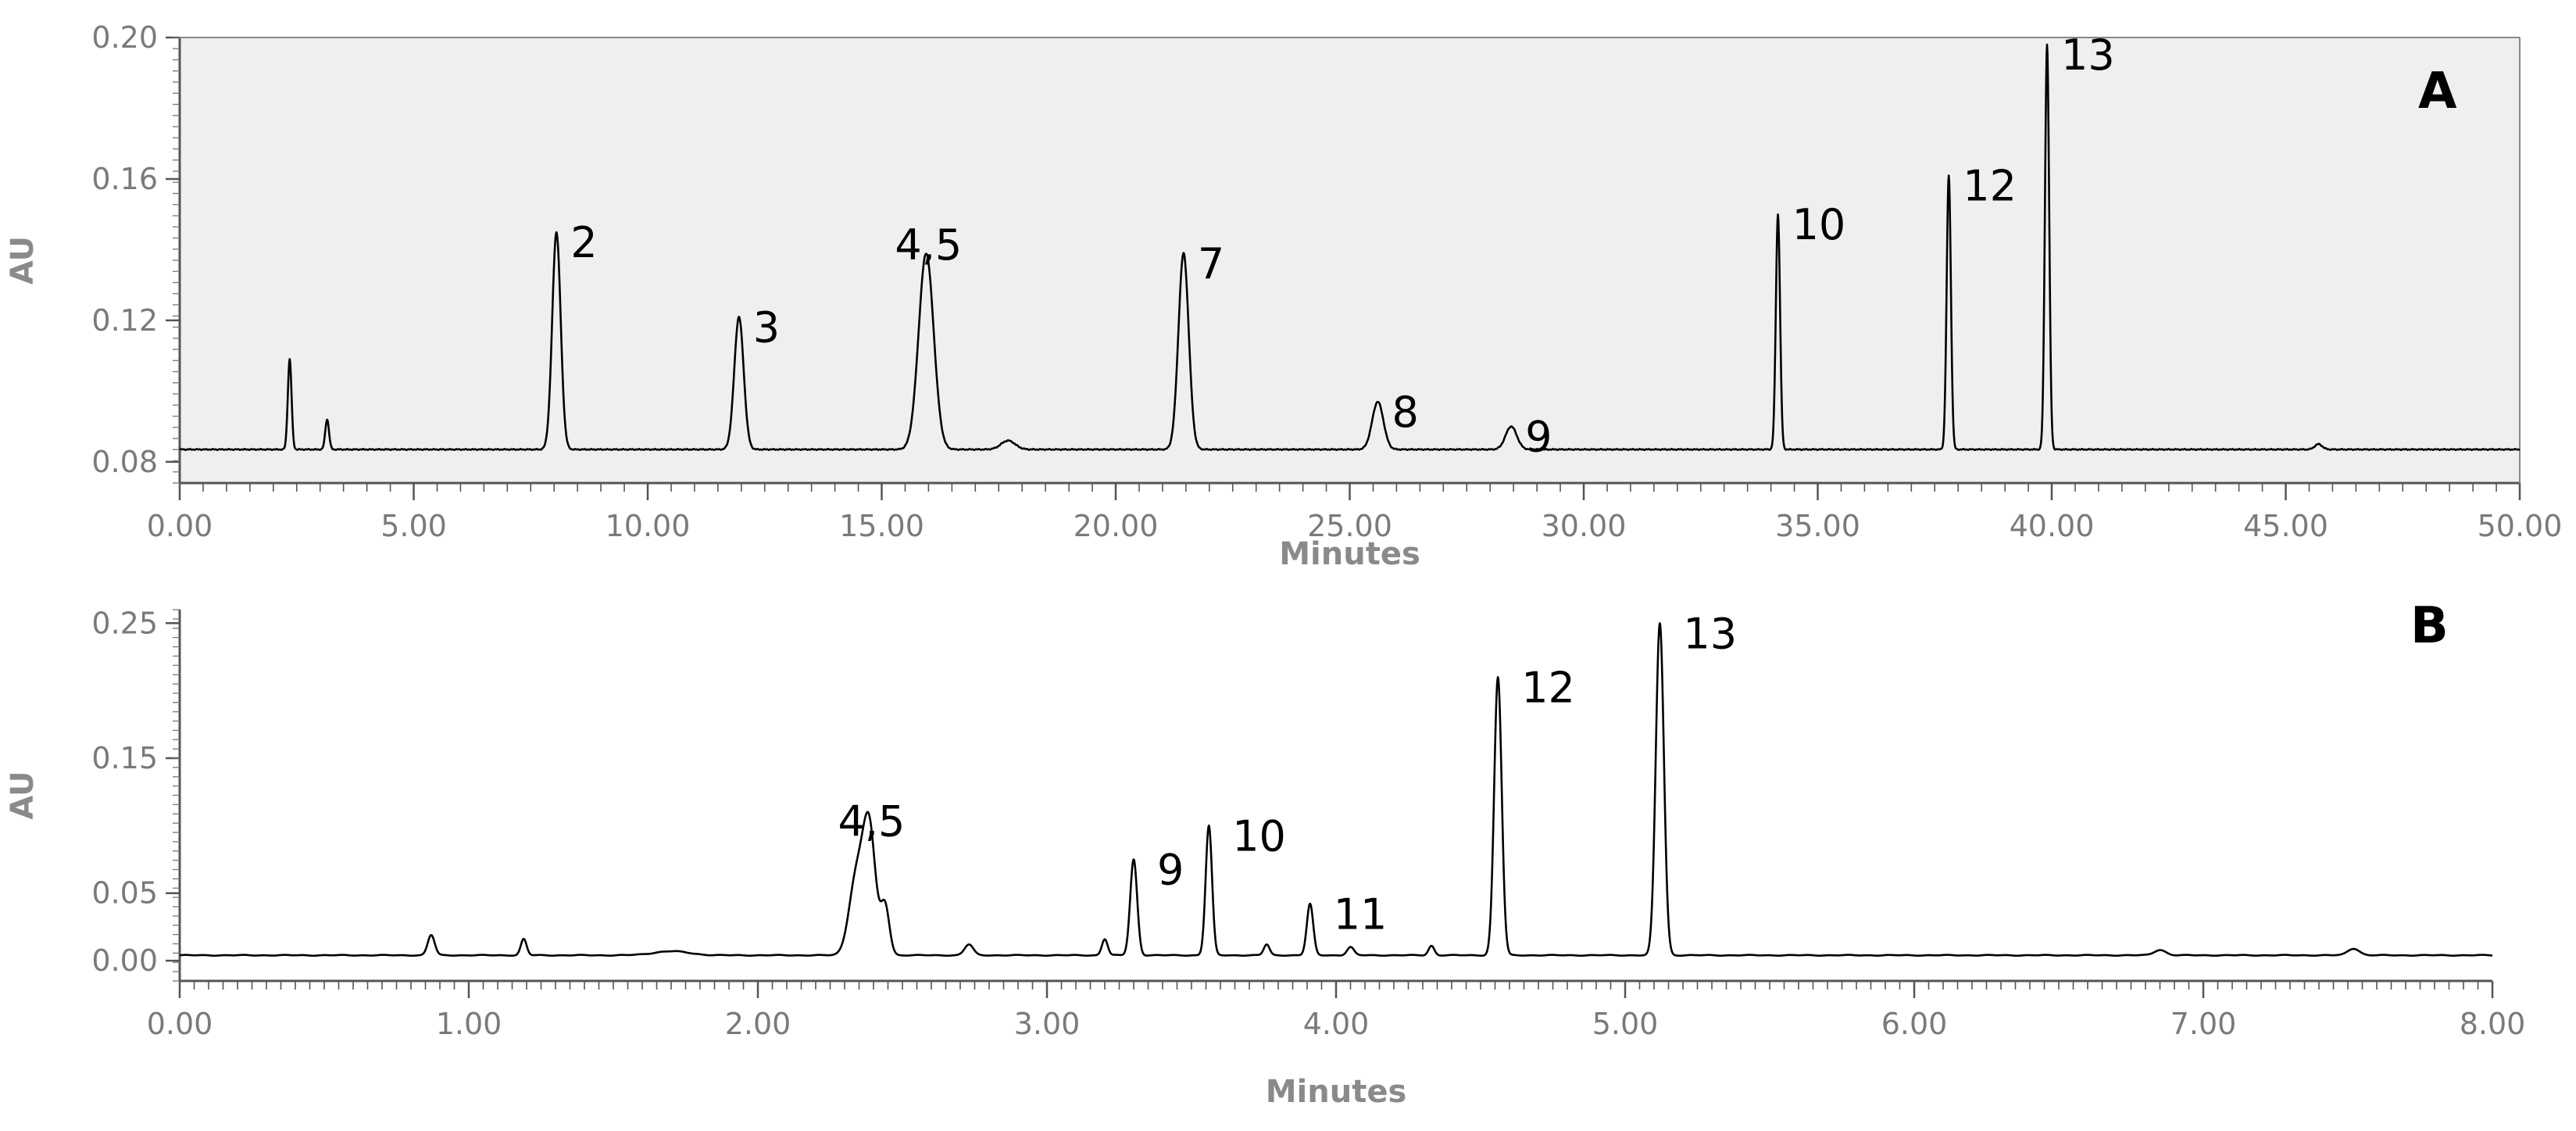 The height and width of the screenshot is (1131, 2576). I want to click on y-axis-title-b: AU, so click(23, 795).